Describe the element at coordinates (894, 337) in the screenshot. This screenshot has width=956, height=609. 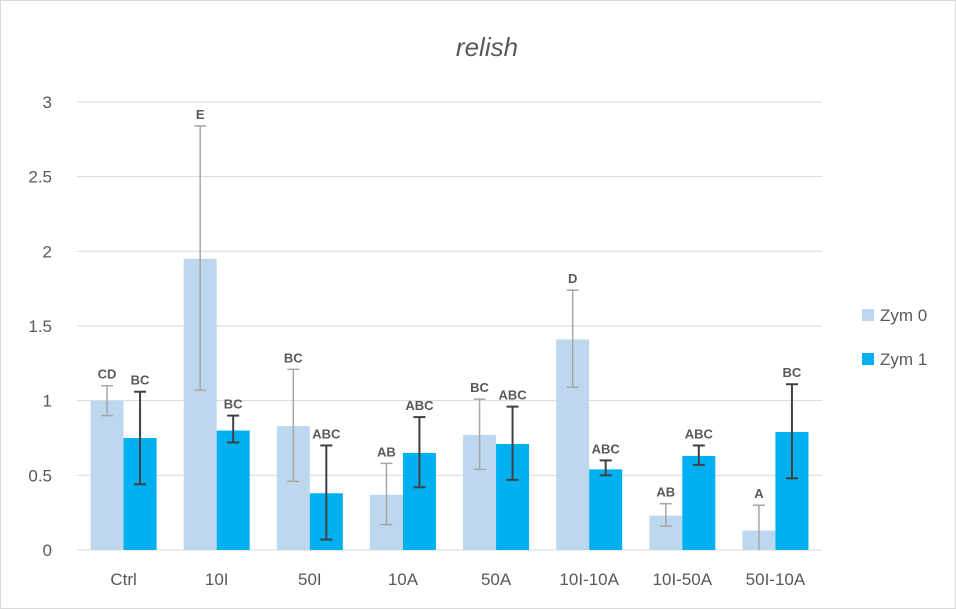
I see `legend: Zym 0 Zym 1` at that location.